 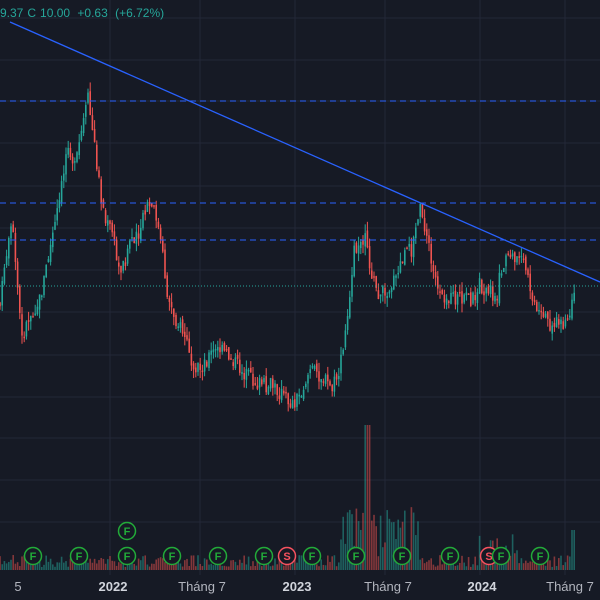 I want to click on time-axis-label: 5, so click(x=17, y=586).